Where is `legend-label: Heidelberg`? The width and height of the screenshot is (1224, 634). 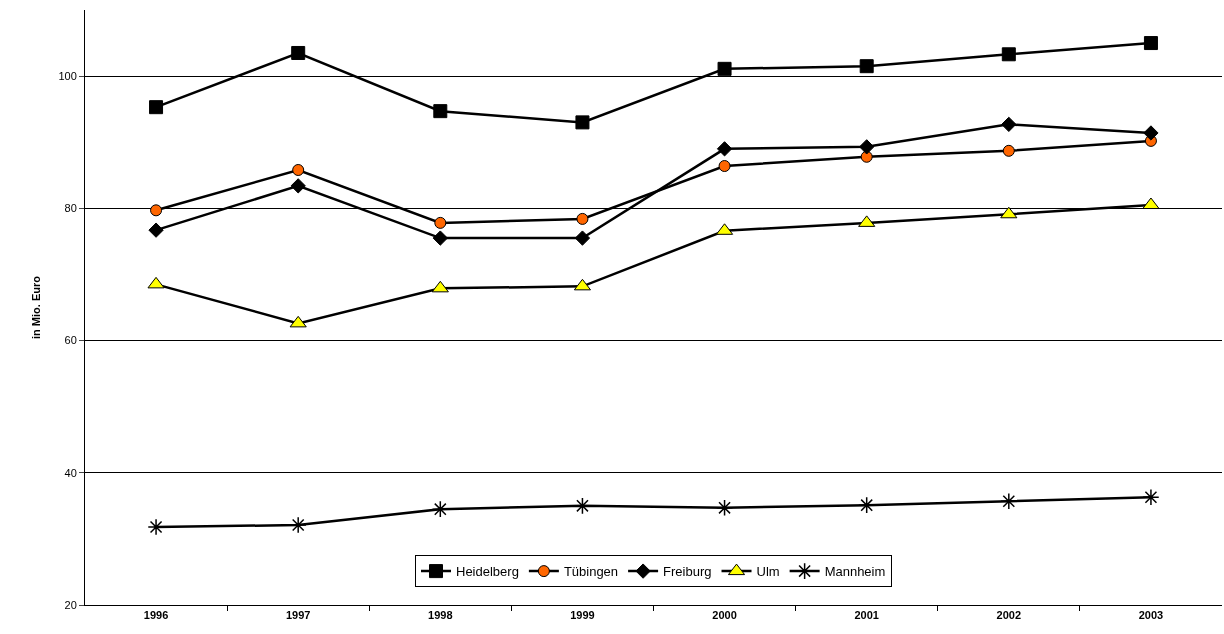
legend-label: Heidelberg is located at coordinates (487, 572).